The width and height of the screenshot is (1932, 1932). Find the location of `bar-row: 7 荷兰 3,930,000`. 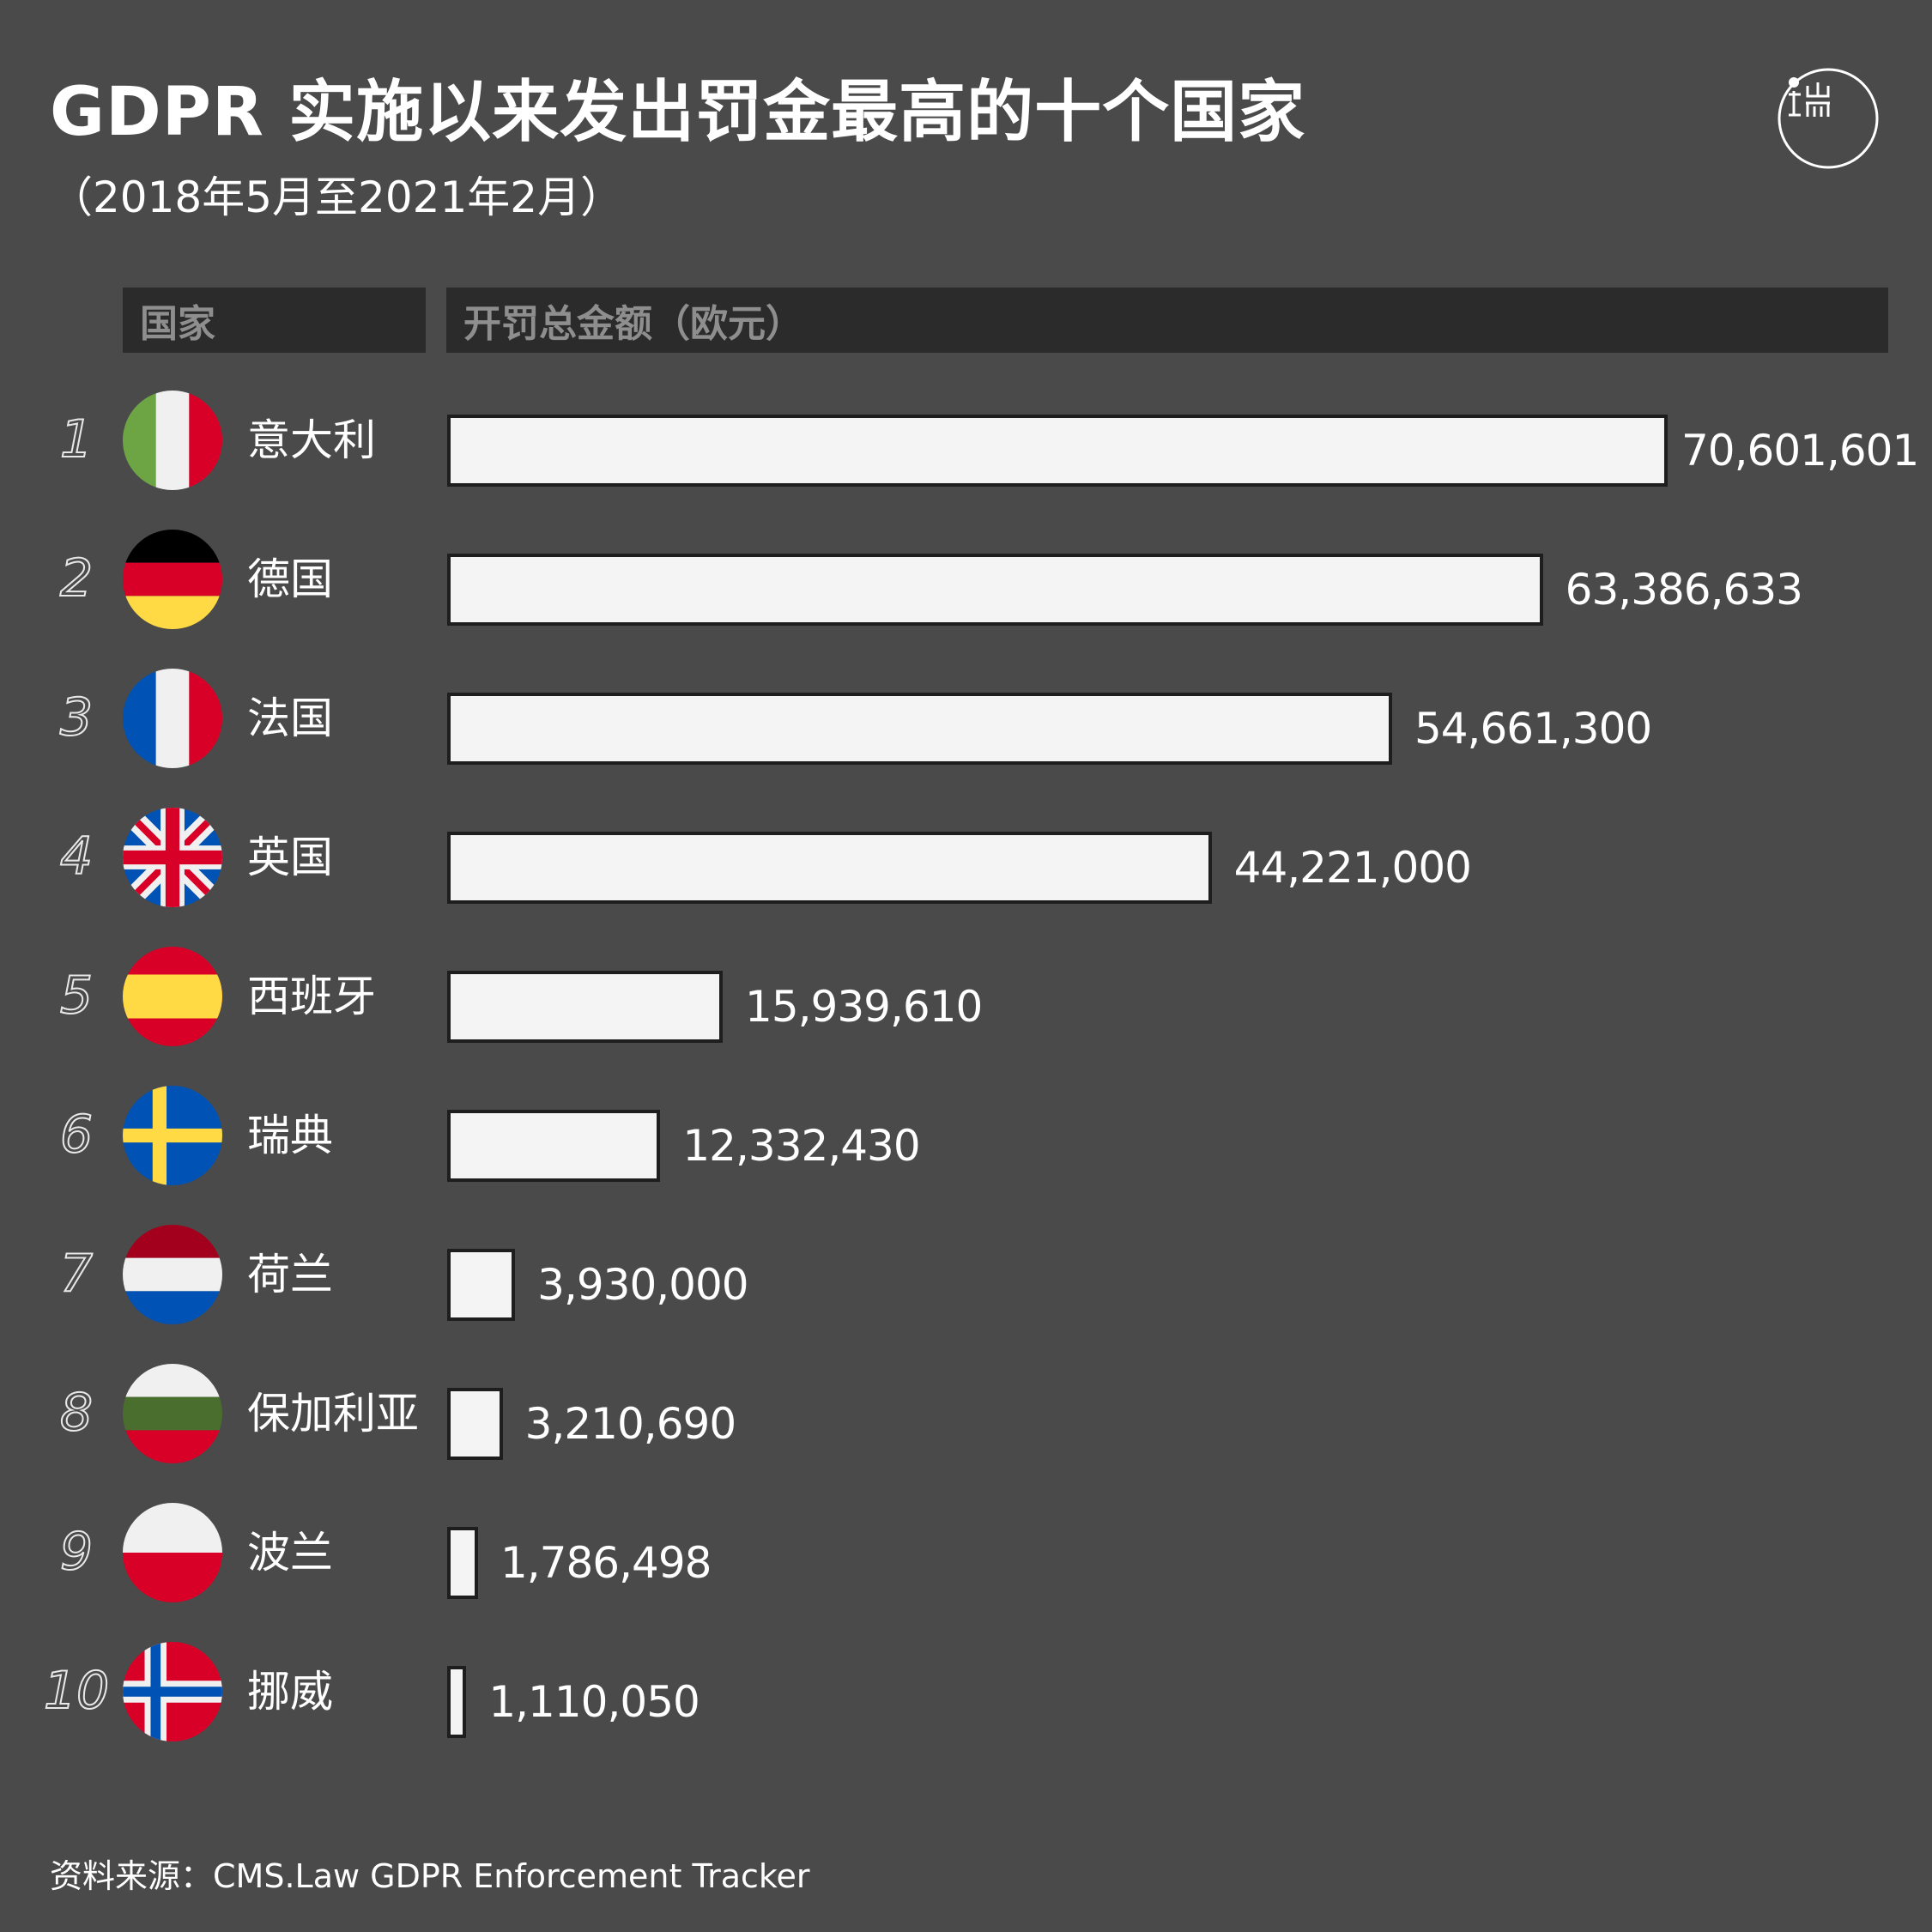

bar-row: 7 荷兰 3,930,000 is located at coordinates (966, 1277).